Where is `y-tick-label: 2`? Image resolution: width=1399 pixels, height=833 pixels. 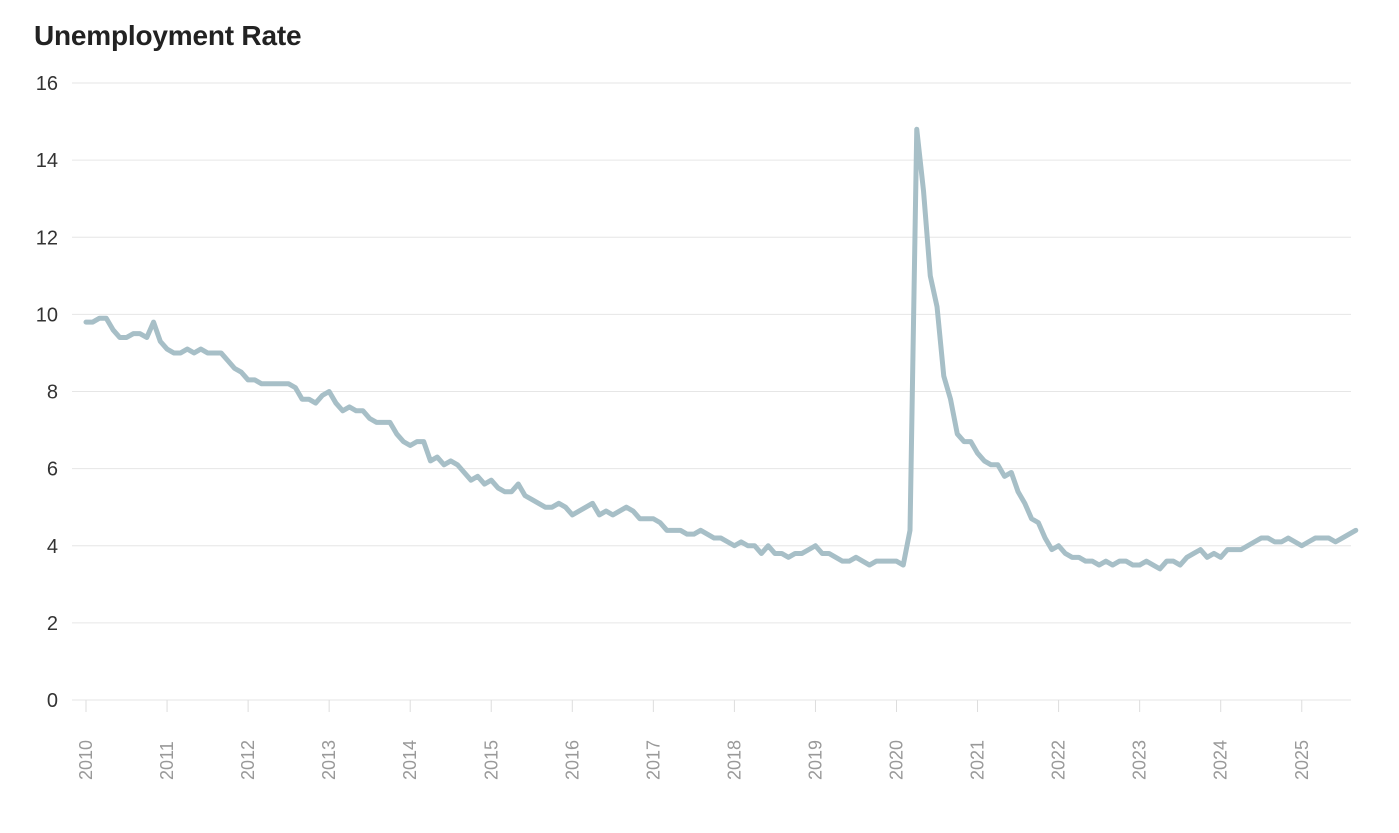 y-tick-label: 2 is located at coordinates (52, 624).